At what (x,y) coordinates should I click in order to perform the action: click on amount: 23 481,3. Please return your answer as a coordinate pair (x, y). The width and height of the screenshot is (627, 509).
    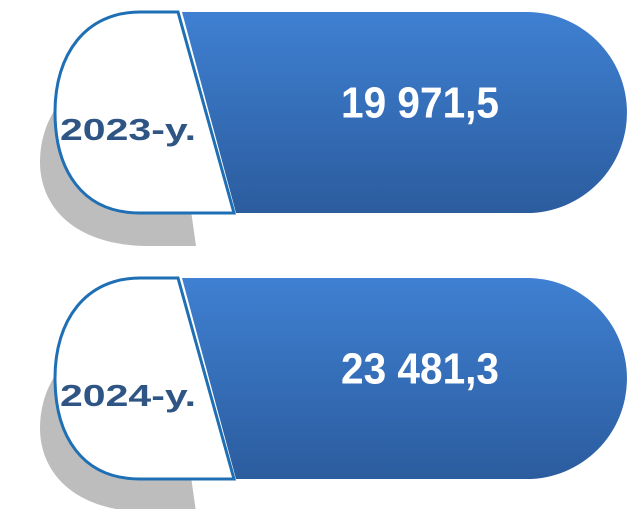
    Looking at the image, I should click on (420, 369).